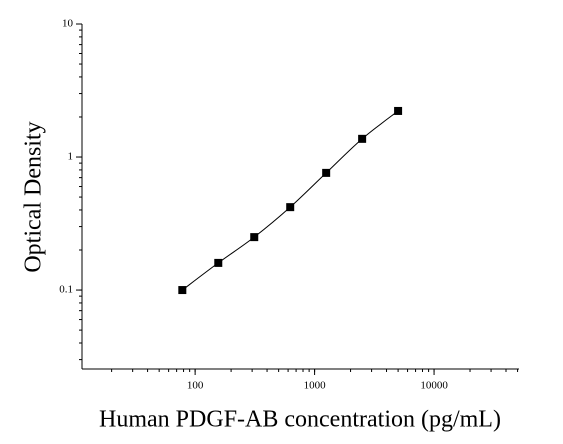 The height and width of the screenshot is (444, 563). Describe the element at coordinates (34, 196) in the screenshot. I see `y-axis-title: Optical Density` at that location.